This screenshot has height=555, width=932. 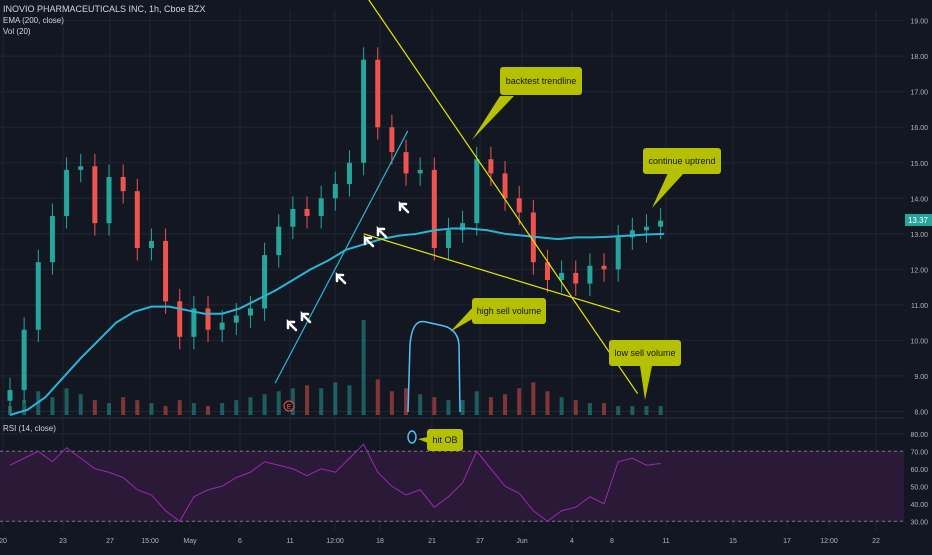 I want to click on earnings-icon, so click(x=289, y=406).